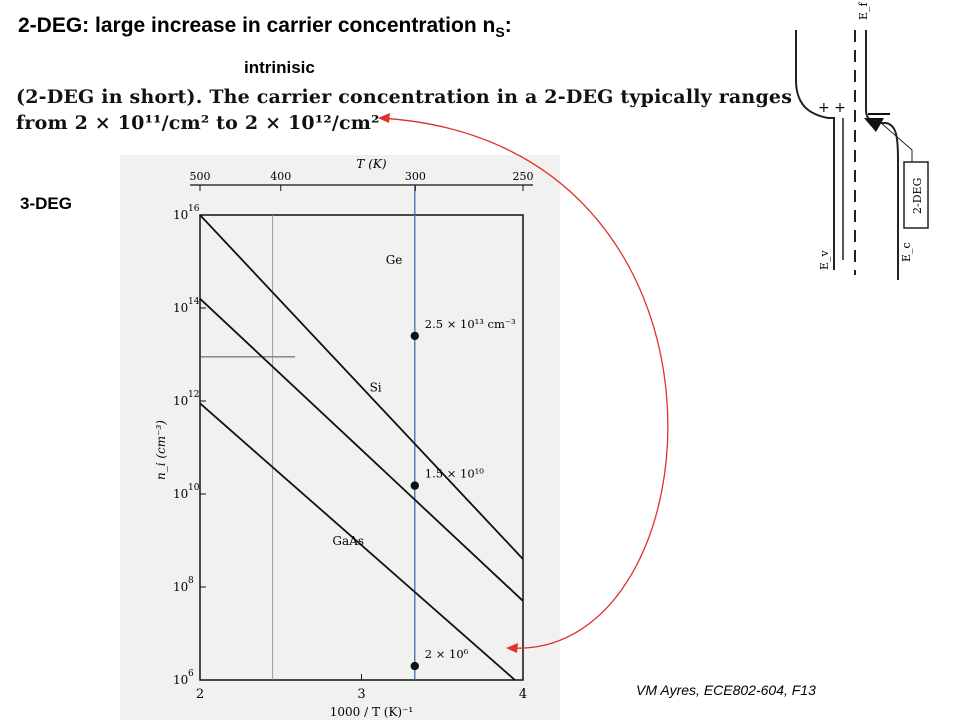 The width and height of the screenshot is (960, 720). What do you see at coordinates (447, 654) in the screenshot?
I see `data-point-label: 2 × 10⁶` at bounding box center [447, 654].